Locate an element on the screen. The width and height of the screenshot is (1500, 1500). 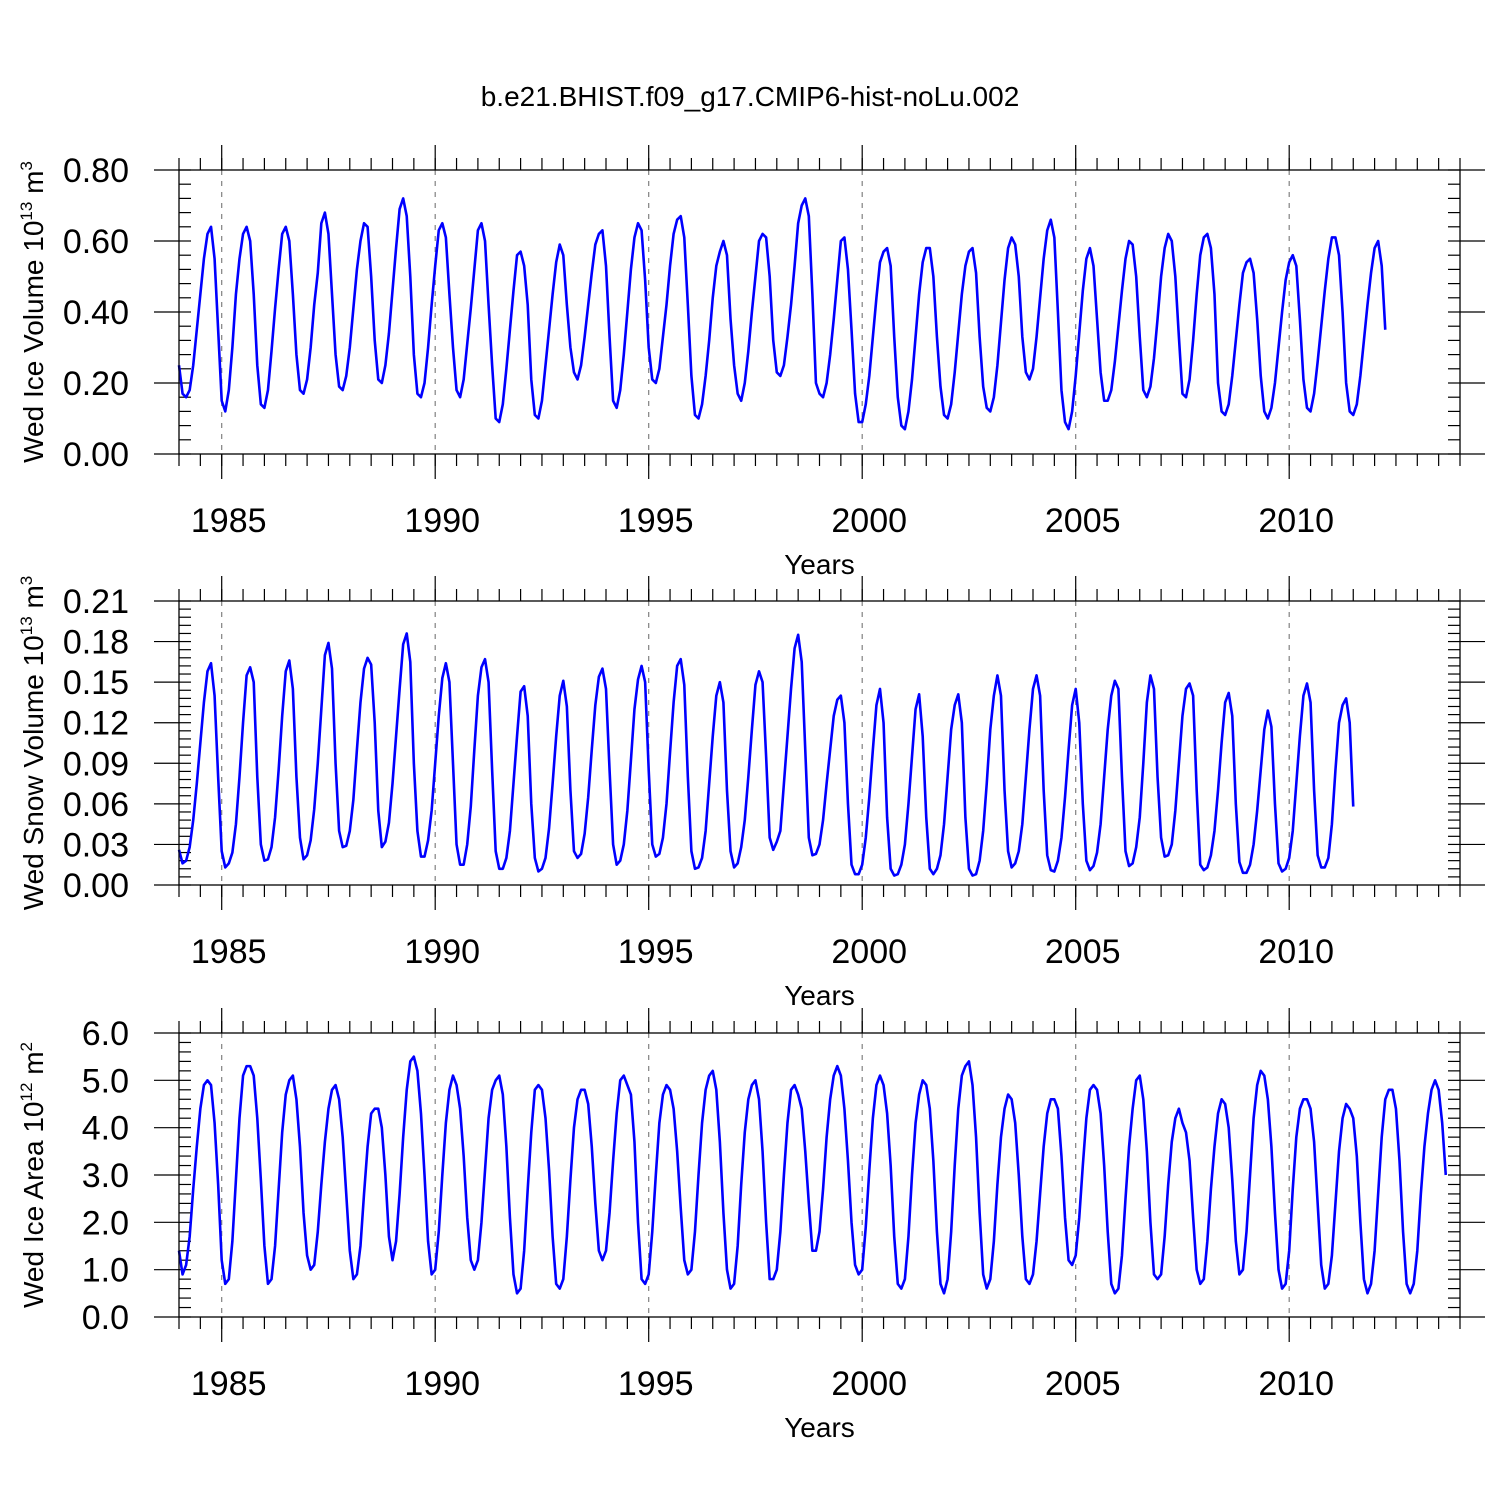
y-tick-label: 0.06 is located at coordinates (96, 805).